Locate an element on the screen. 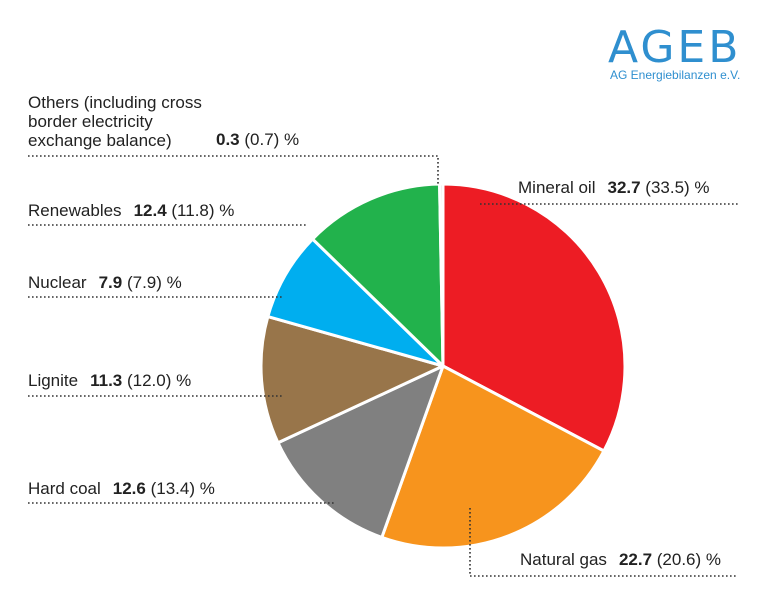  label-others-line: border electricity is located at coordinates (90, 121).